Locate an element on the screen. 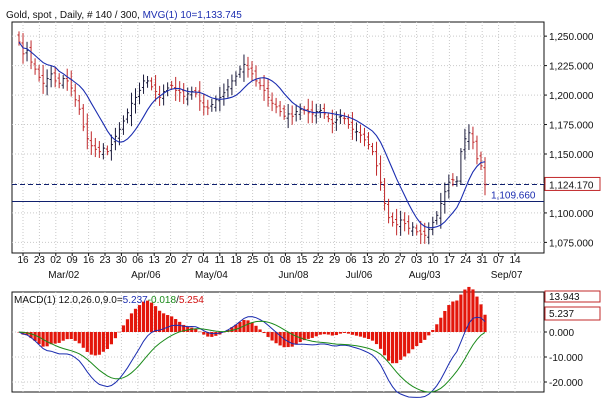 Image resolution: width=607 pixels, height=401 pixels. price-tick-label: 1,150.000 is located at coordinates (571, 155).